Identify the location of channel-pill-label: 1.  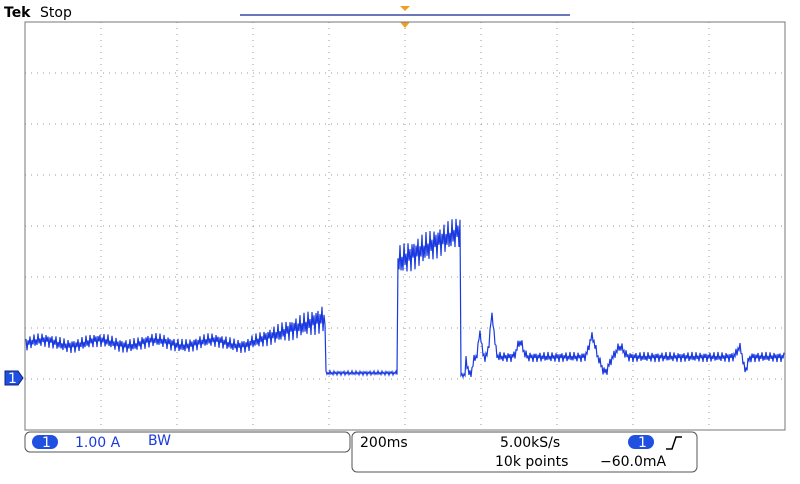
(46, 443).